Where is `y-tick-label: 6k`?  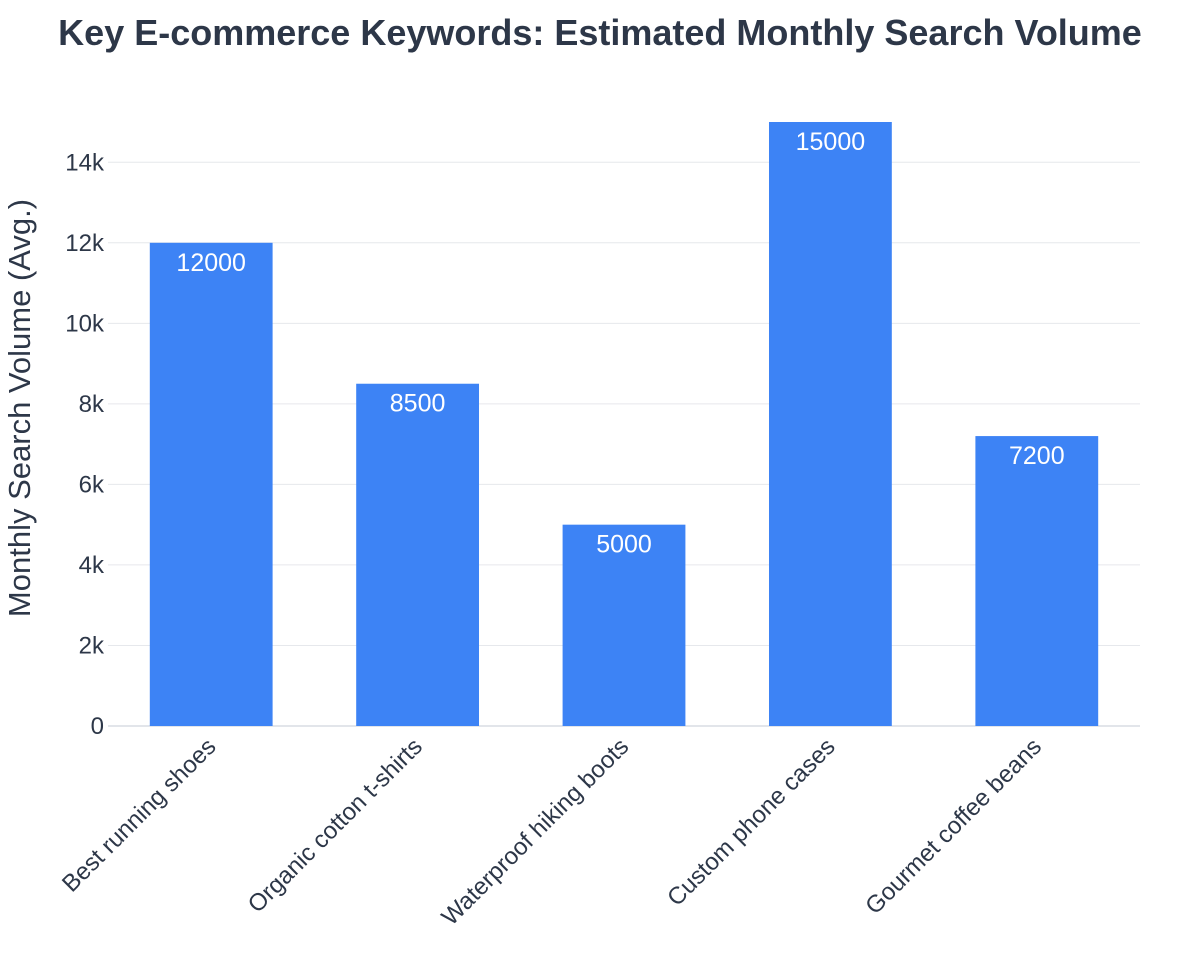 y-tick-label: 6k is located at coordinates (92, 484).